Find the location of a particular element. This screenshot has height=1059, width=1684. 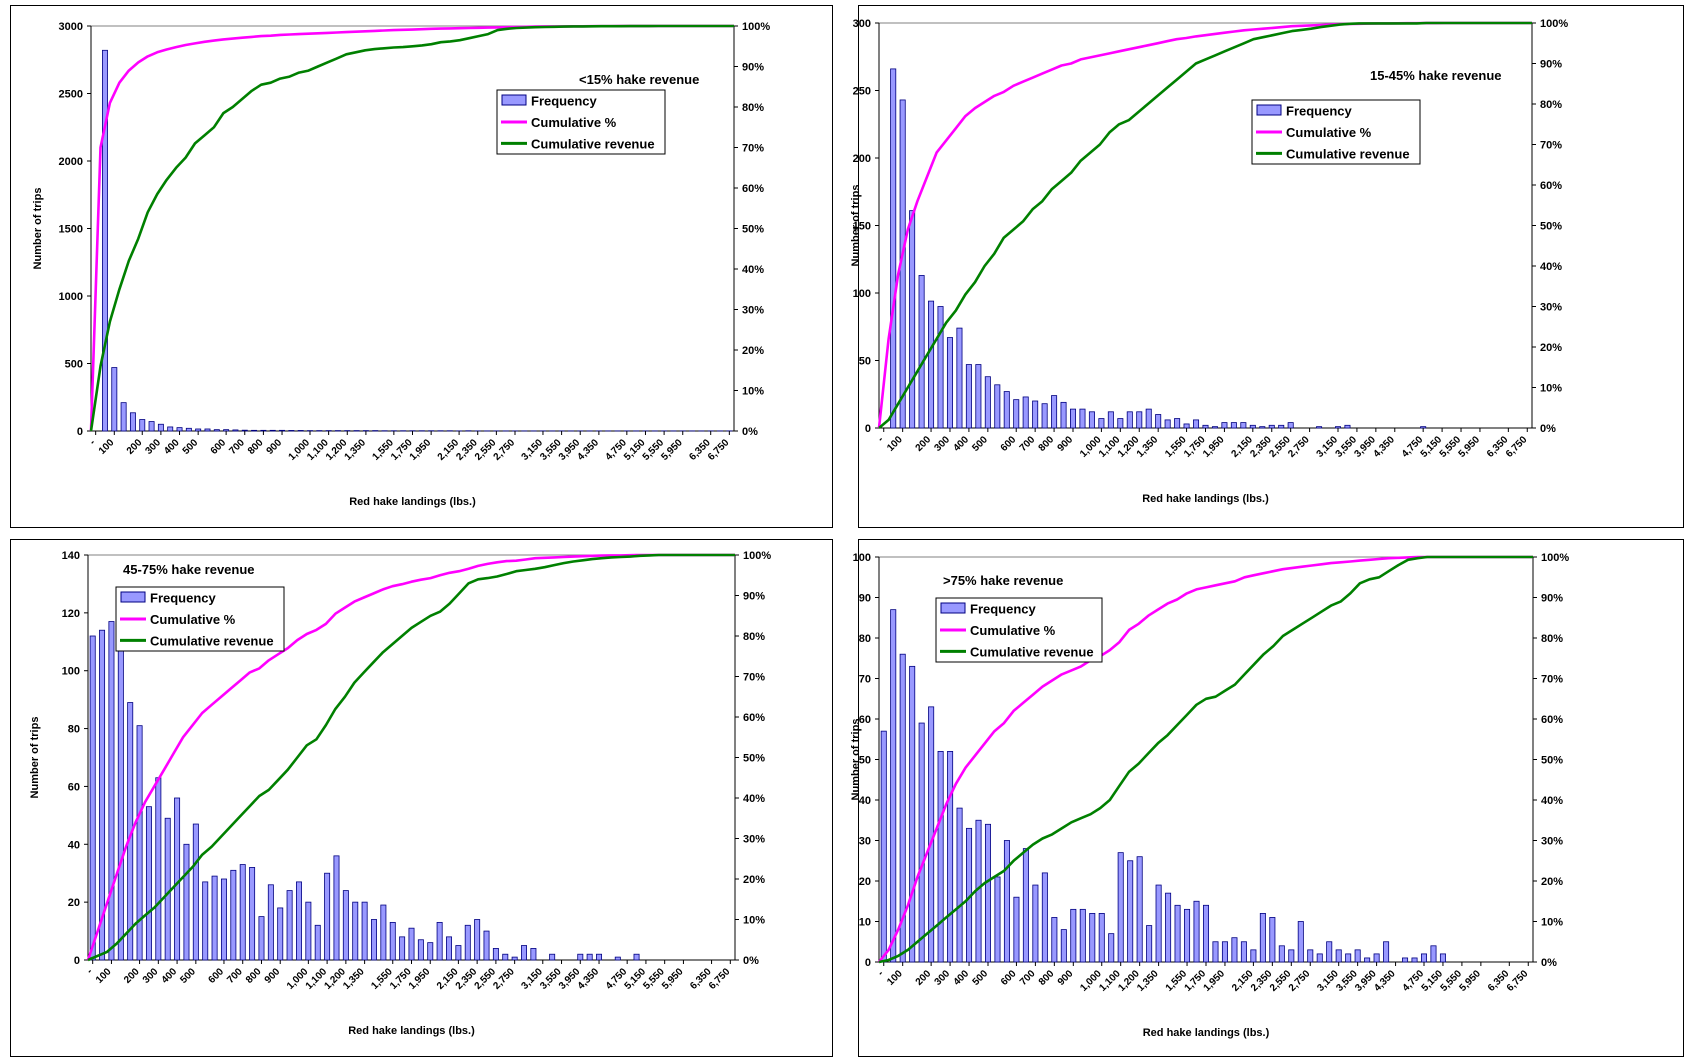

y2-tick-label: 0% is located at coordinates (1549, 963).